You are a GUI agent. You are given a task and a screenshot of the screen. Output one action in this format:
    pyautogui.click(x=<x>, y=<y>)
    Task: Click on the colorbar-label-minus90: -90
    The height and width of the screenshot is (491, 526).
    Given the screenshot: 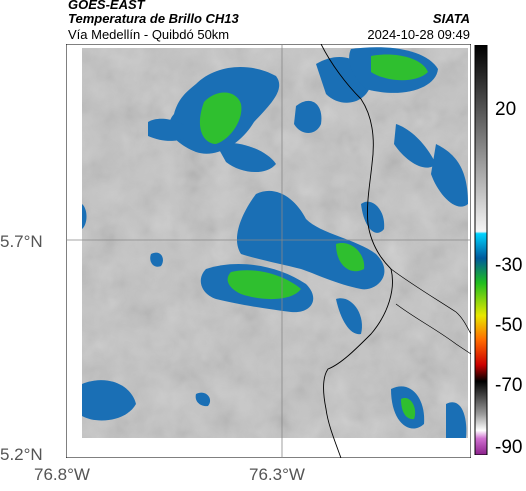 What is the action you would take?
    pyautogui.click(x=509, y=447)
    